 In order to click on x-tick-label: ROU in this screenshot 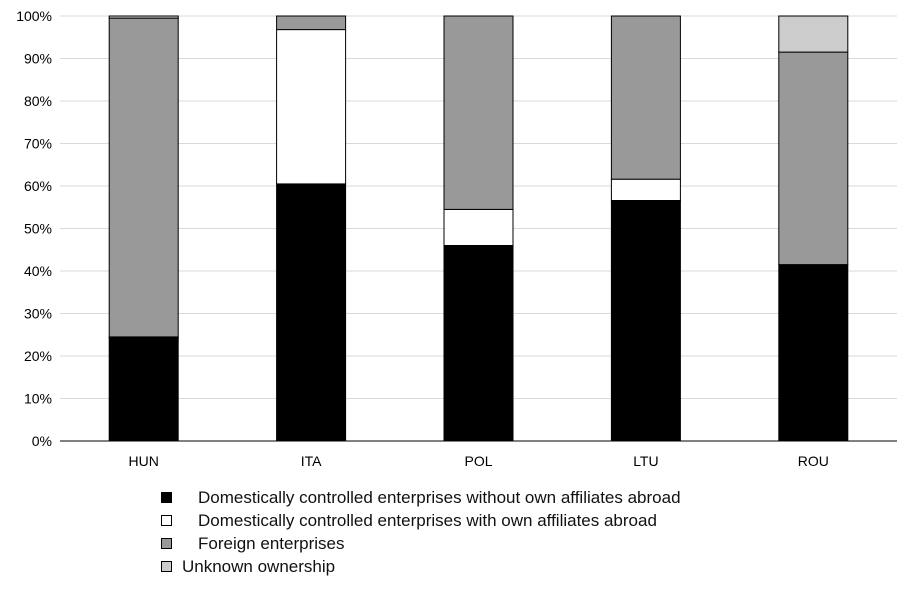, I will do `click(813, 461)`.